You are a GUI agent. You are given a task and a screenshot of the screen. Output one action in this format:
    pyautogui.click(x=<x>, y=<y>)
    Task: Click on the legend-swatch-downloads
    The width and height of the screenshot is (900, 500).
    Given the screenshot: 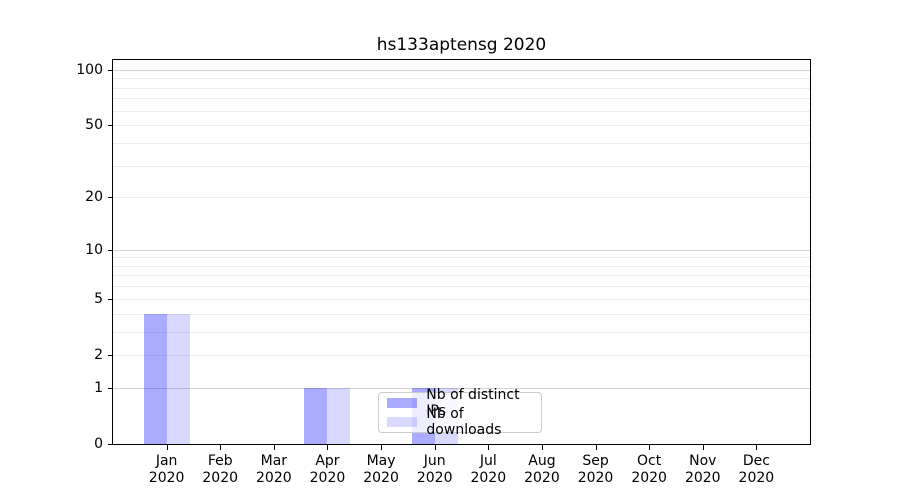 What is the action you would take?
    pyautogui.click(x=402, y=422)
    